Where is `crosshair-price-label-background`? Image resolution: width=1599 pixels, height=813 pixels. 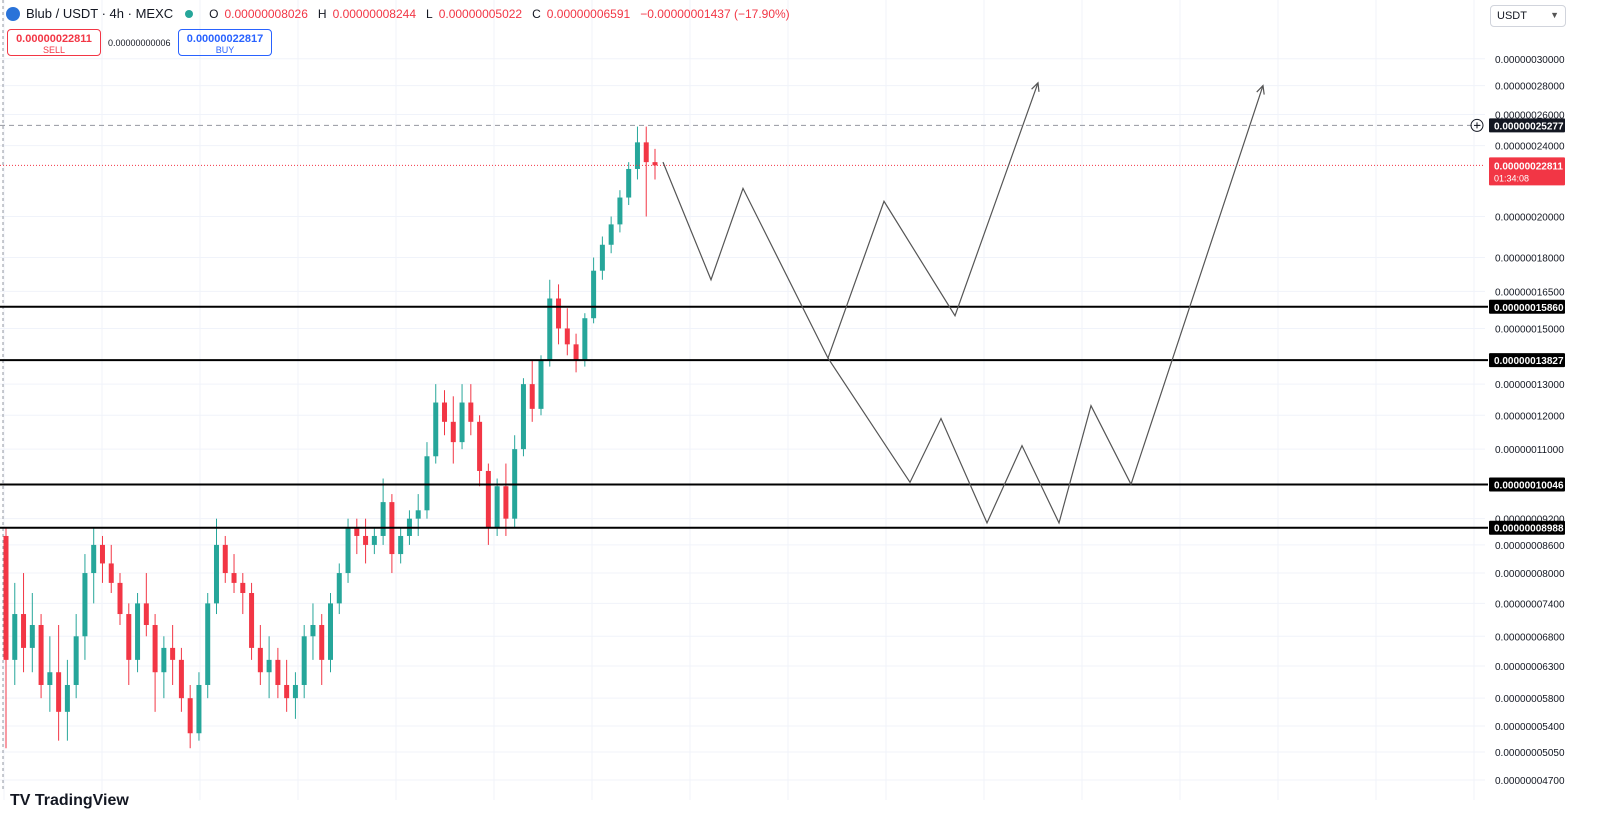 crosshair-price-label-background is located at coordinates (1527, 125).